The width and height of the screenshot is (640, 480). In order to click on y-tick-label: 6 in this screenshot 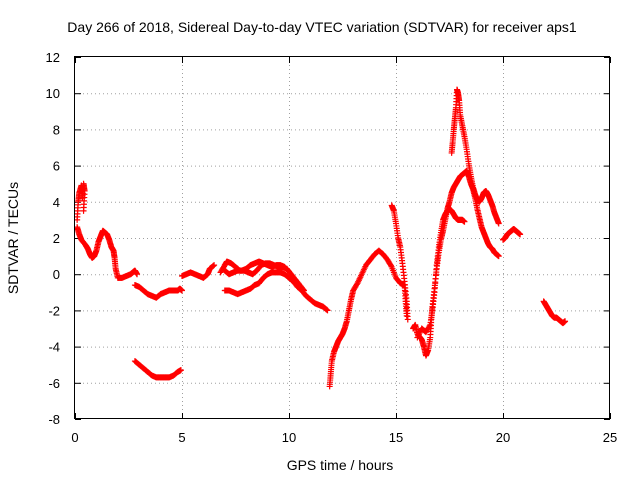, I will do `click(56, 166)`.